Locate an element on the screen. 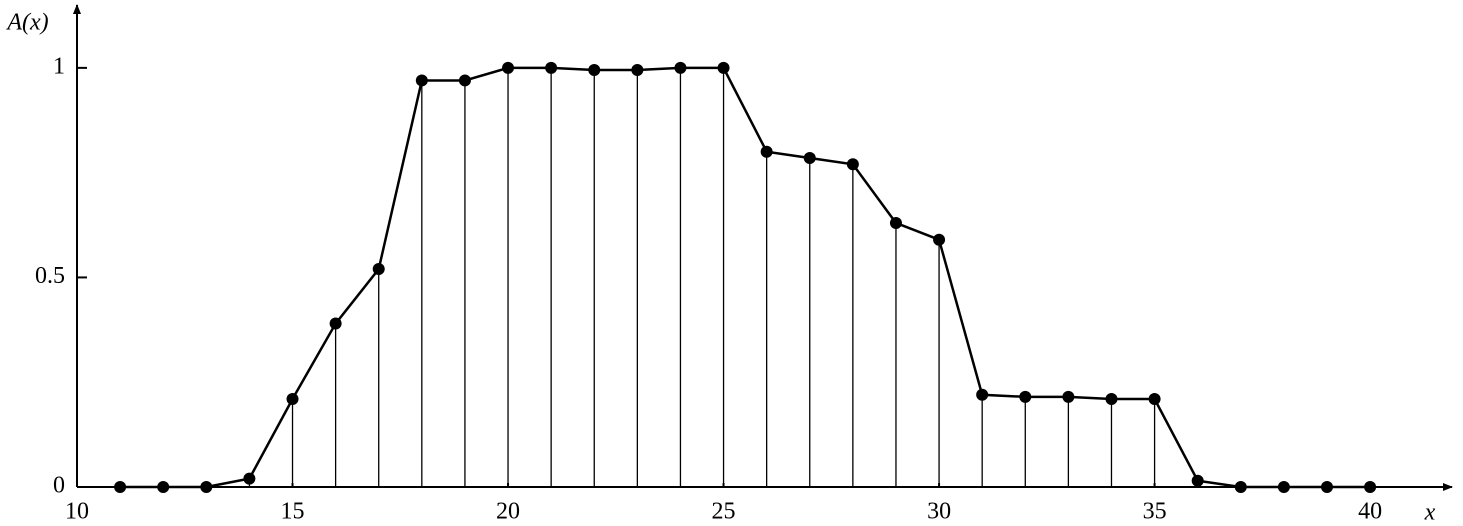  y-axis-label: A(x) is located at coordinates (26, 23).